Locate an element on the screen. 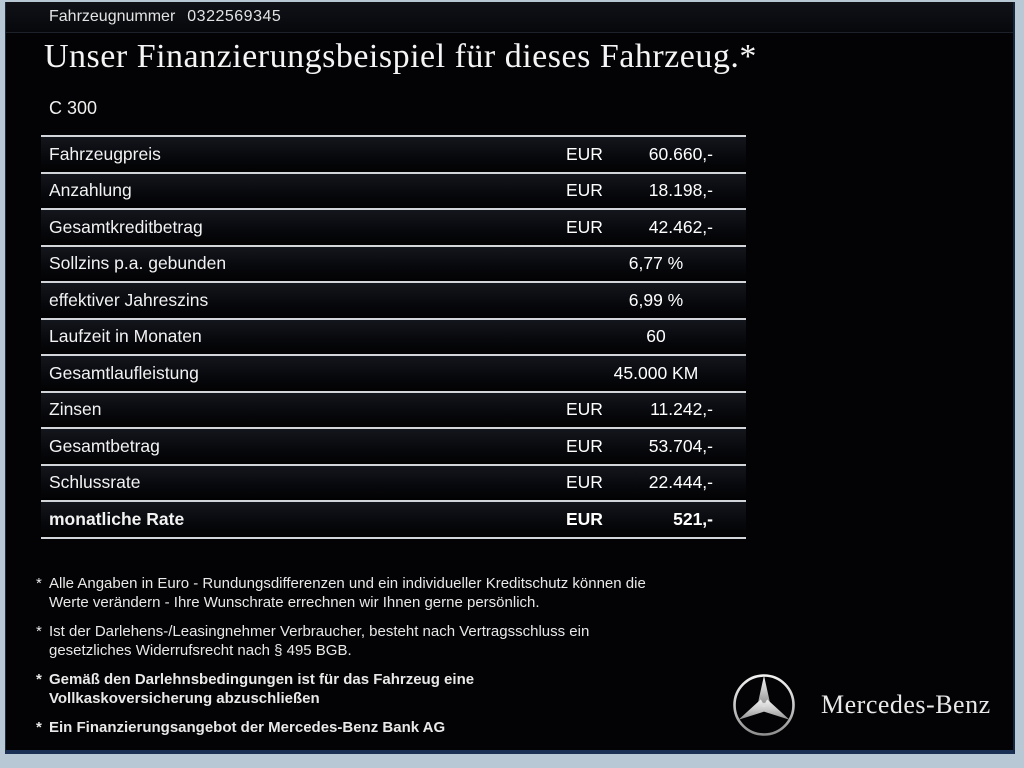  row-value: EUR 521,- is located at coordinates (656, 519).